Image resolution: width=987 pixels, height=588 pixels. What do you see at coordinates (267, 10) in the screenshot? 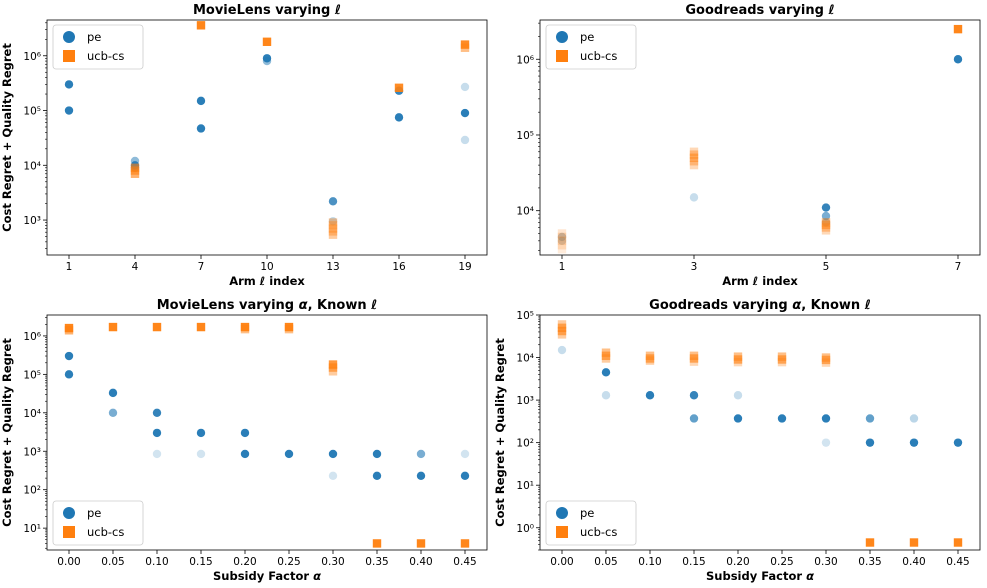
I see `chart-title: MovieLens varying ℓ` at bounding box center [267, 10].